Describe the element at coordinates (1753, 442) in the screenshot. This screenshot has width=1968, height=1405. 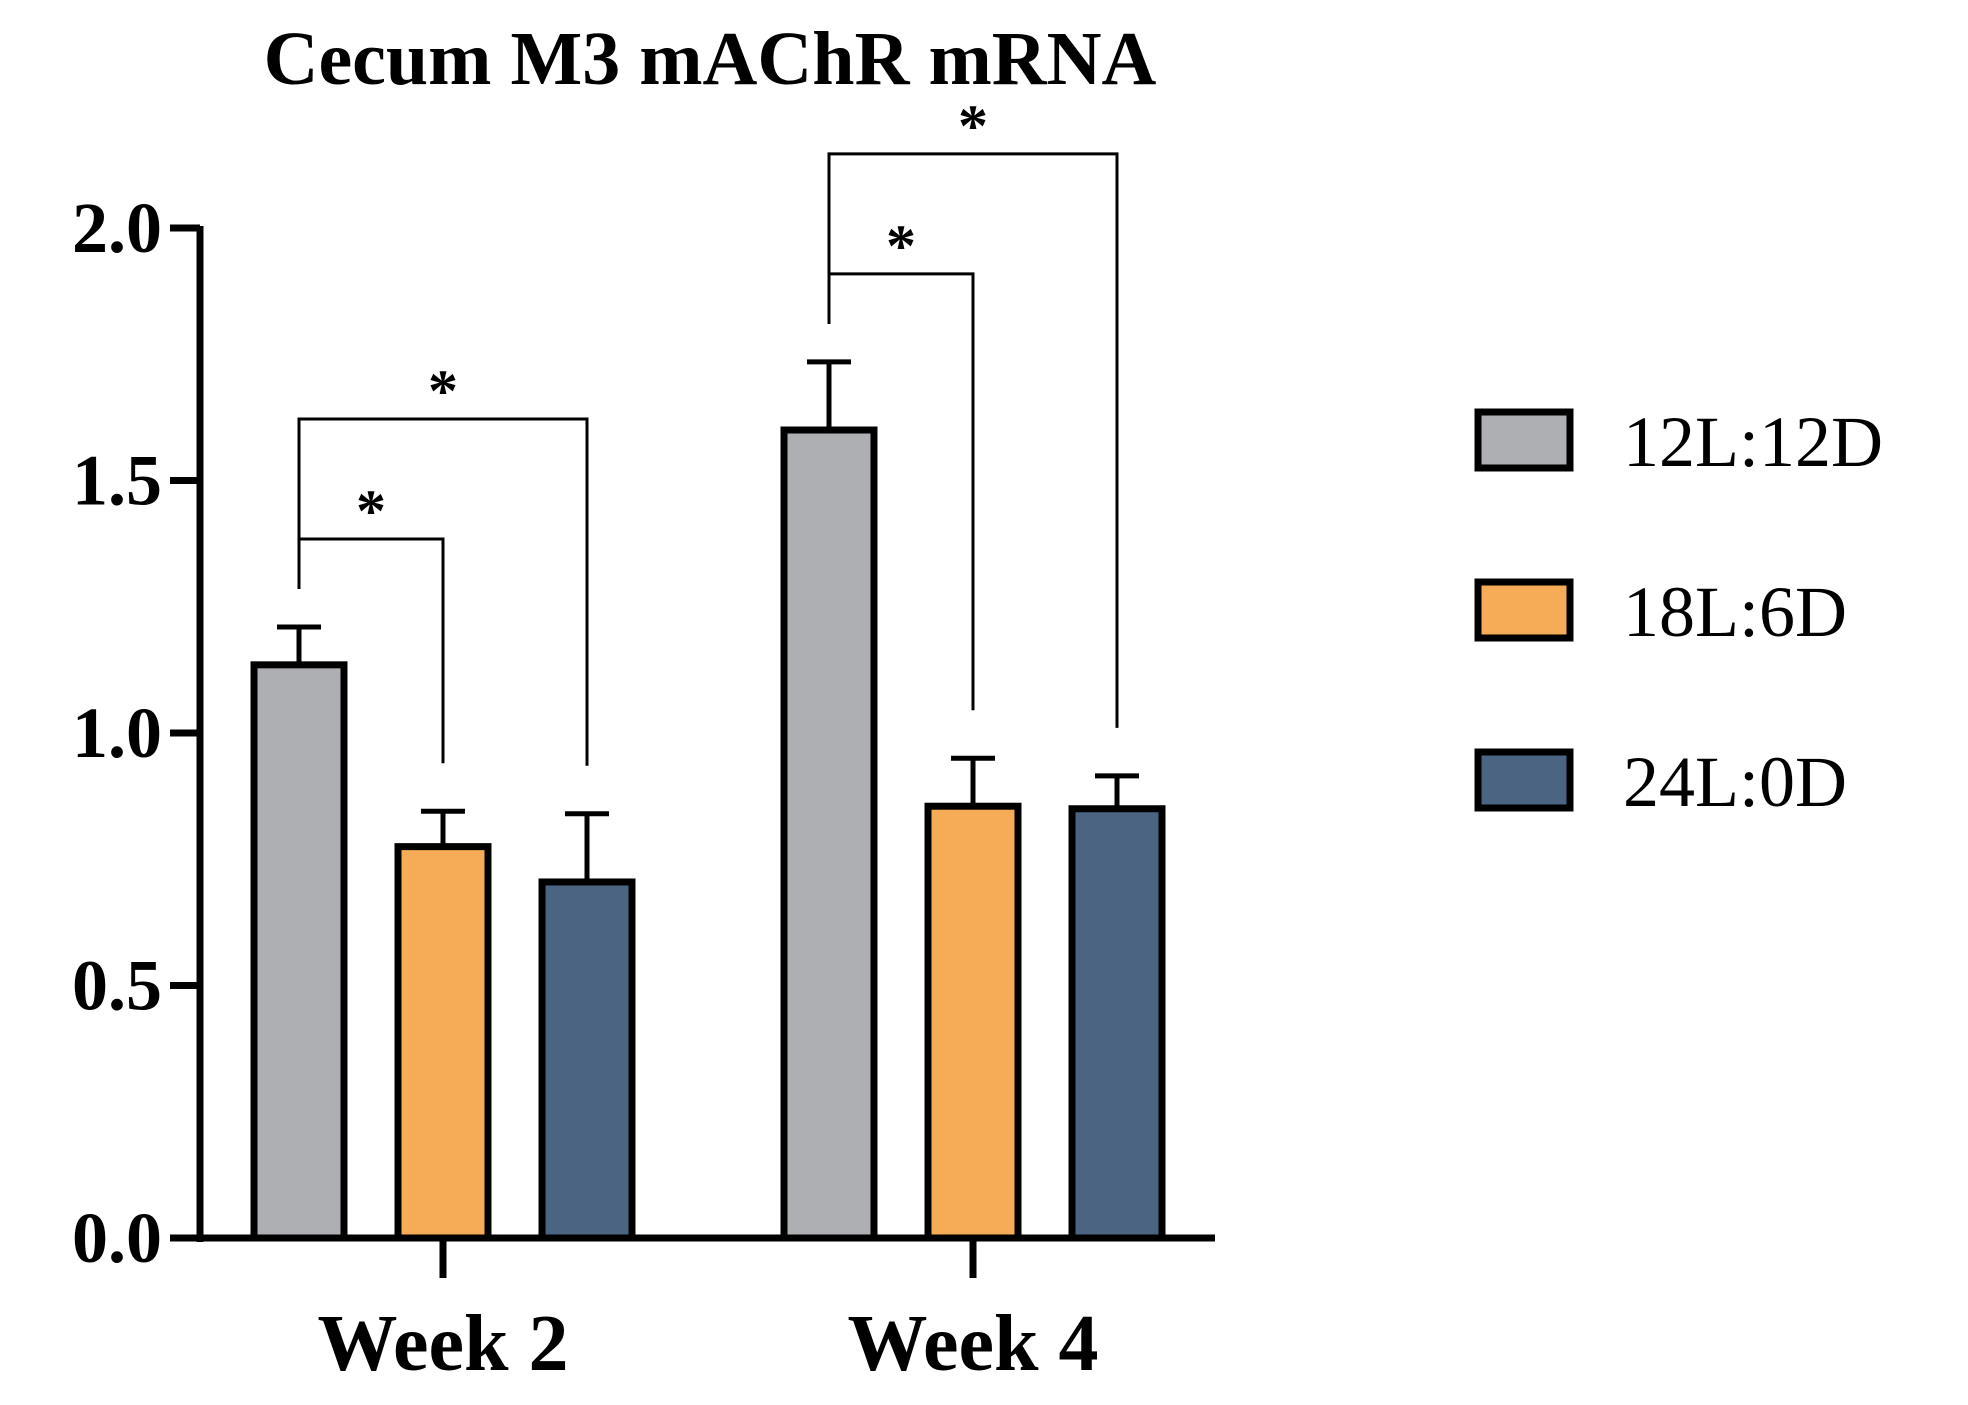
I see `legend-label: 12L:12D` at that location.